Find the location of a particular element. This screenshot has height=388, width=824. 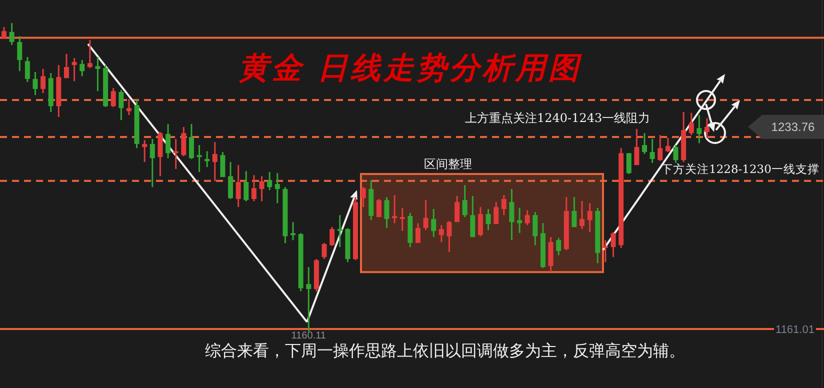

y-tick-label: 1233.76 is located at coordinates (793, 127).